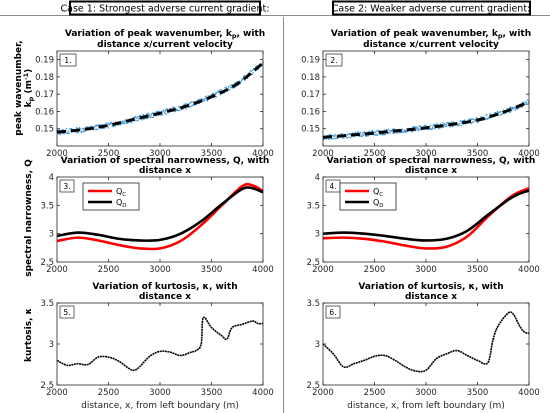  What do you see at coordinates (29, 218) in the screenshot?
I see `panel-3-ylabel: spectral narrowness, Q` at bounding box center [29, 218].